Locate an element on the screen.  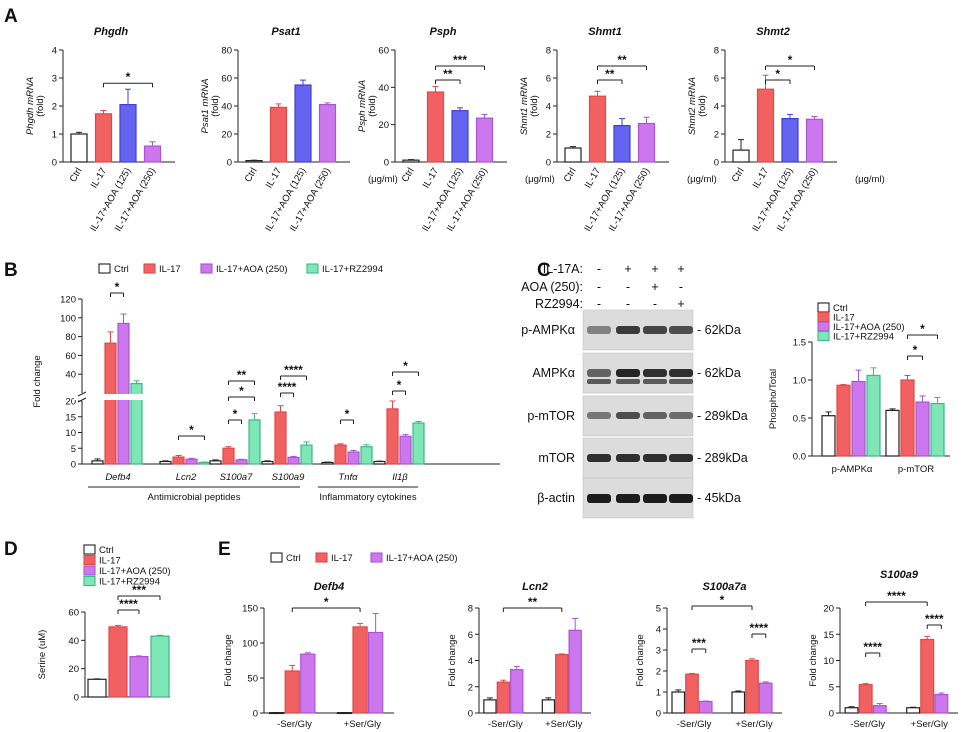
y-tick-label: 120 is located at coordinates (68, 300).